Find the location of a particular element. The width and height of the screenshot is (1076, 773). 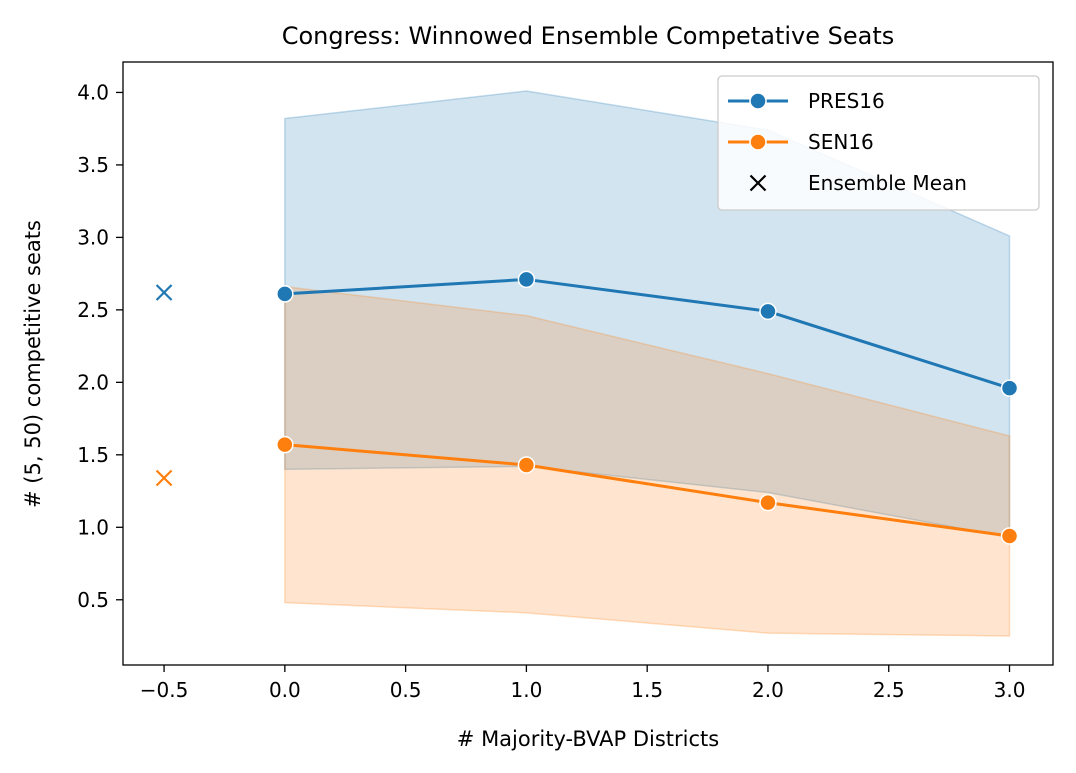

y-tick-label: 2.0 is located at coordinates (93, 382).